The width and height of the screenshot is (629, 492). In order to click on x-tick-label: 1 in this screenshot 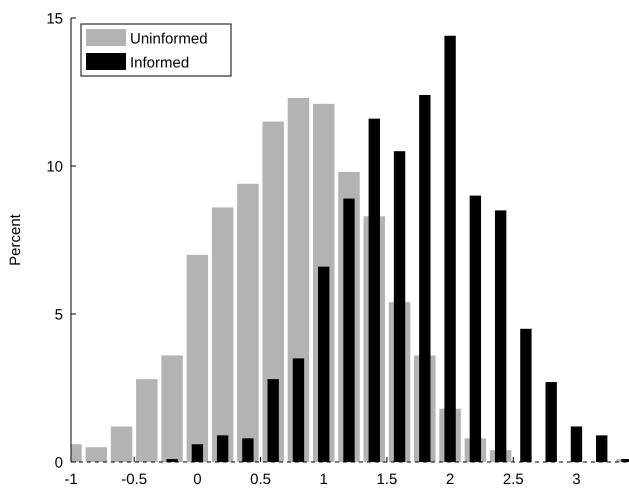, I will do `click(324, 479)`.